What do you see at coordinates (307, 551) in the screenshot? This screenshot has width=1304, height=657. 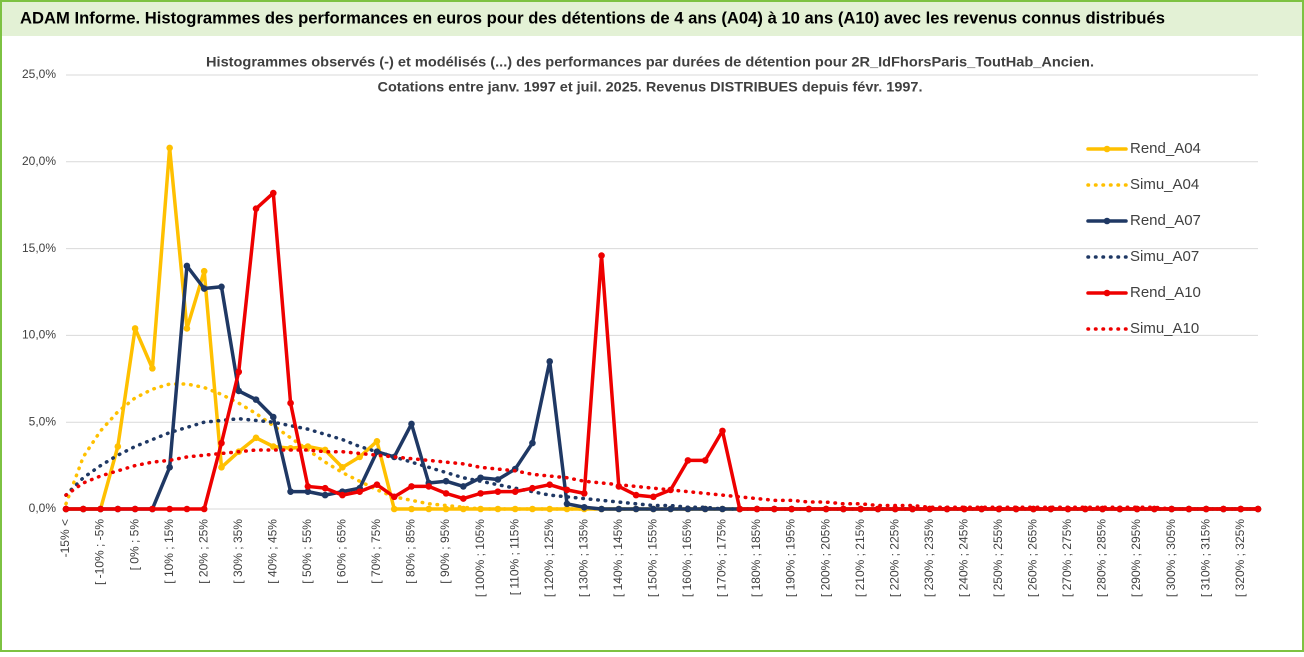 I see `x-tick-label: [ 50% ; 55%` at bounding box center [307, 551].